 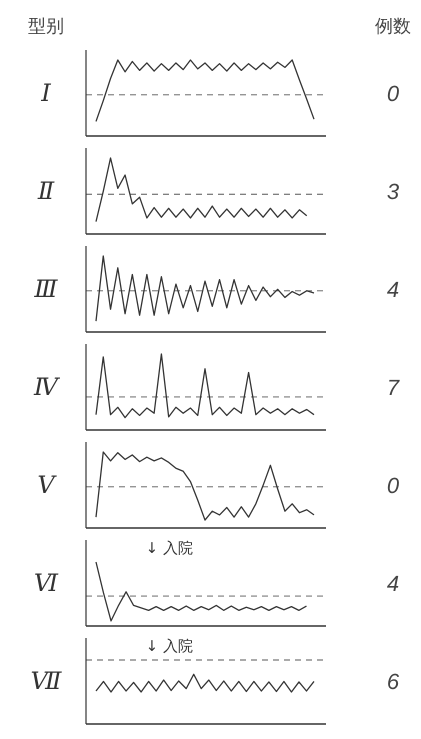 What do you see at coordinates (46, 93) in the screenshot?
I see `text: Ⅰ` at bounding box center [46, 93].